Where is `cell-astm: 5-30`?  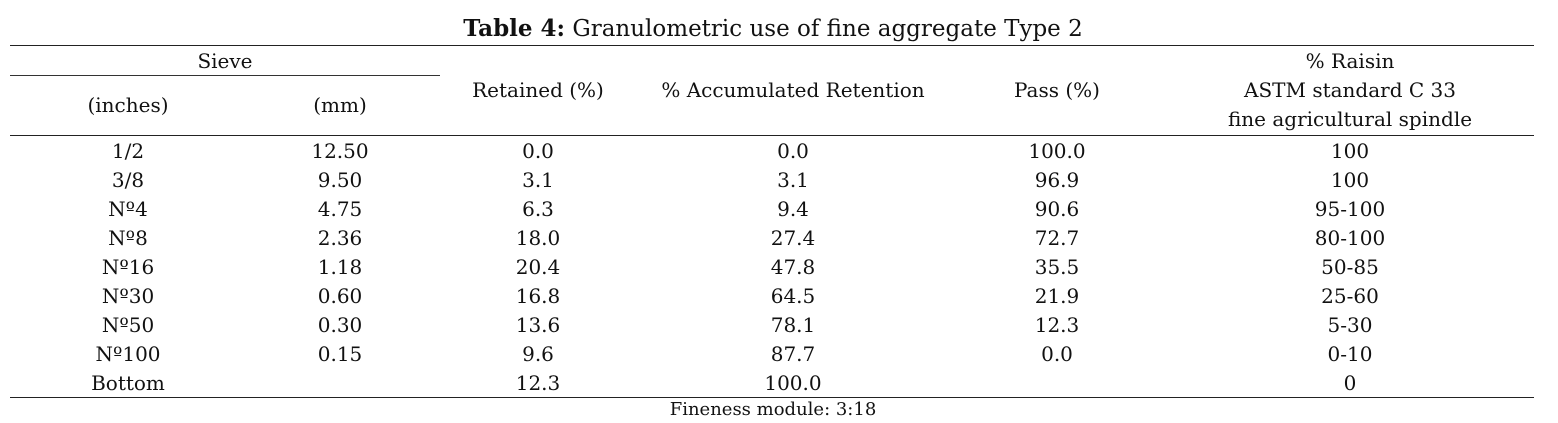 cell-astm: 5-30 is located at coordinates (1350, 325).